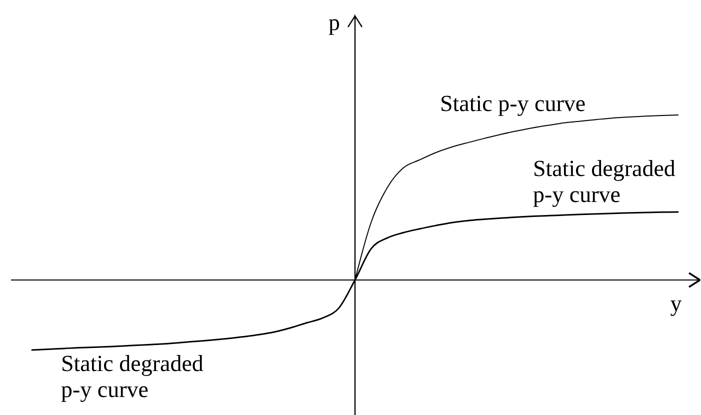 The height and width of the screenshot is (415, 701). Describe the element at coordinates (676, 303) in the screenshot. I see `x-axis-title: y` at that location.